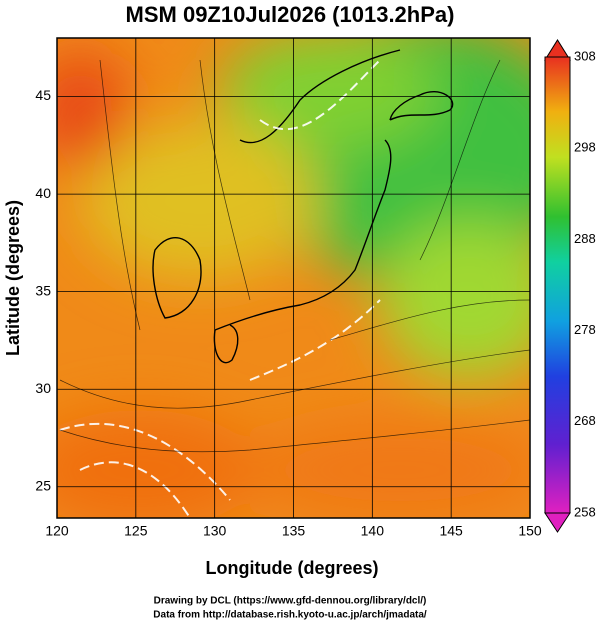 This screenshot has width=599, height=630. Describe the element at coordinates (136, 531) in the screenshot. I see `x-tick-label: 125` at that location.